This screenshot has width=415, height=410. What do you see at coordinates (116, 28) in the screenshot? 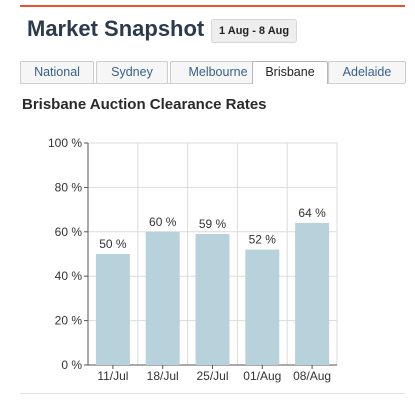
I see `page-title: Market Snapshot` at bounding box center [116, 28].